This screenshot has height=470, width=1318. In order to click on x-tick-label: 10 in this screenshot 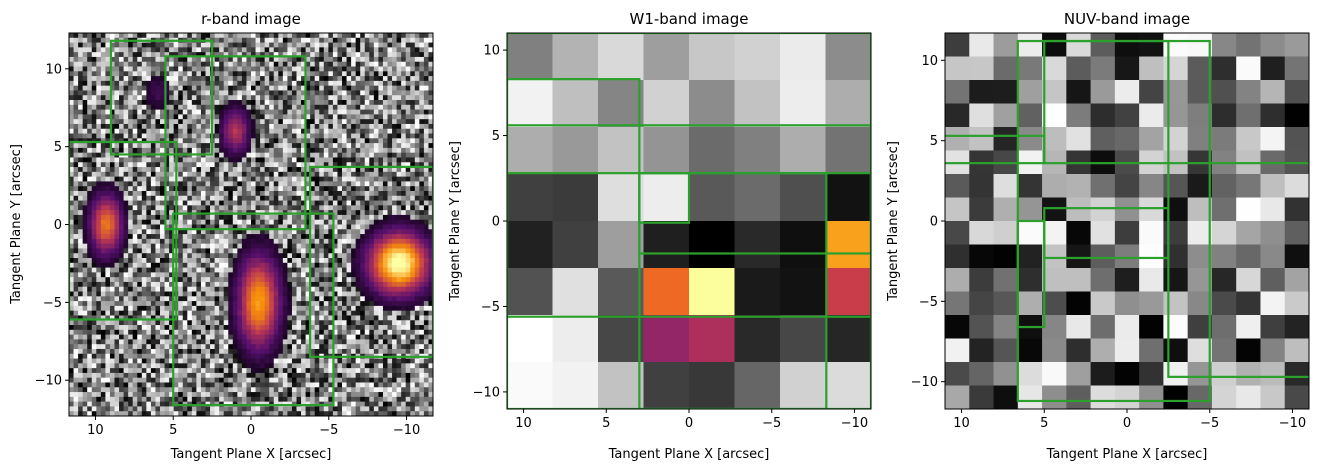, I will do `click(95, 430)`.